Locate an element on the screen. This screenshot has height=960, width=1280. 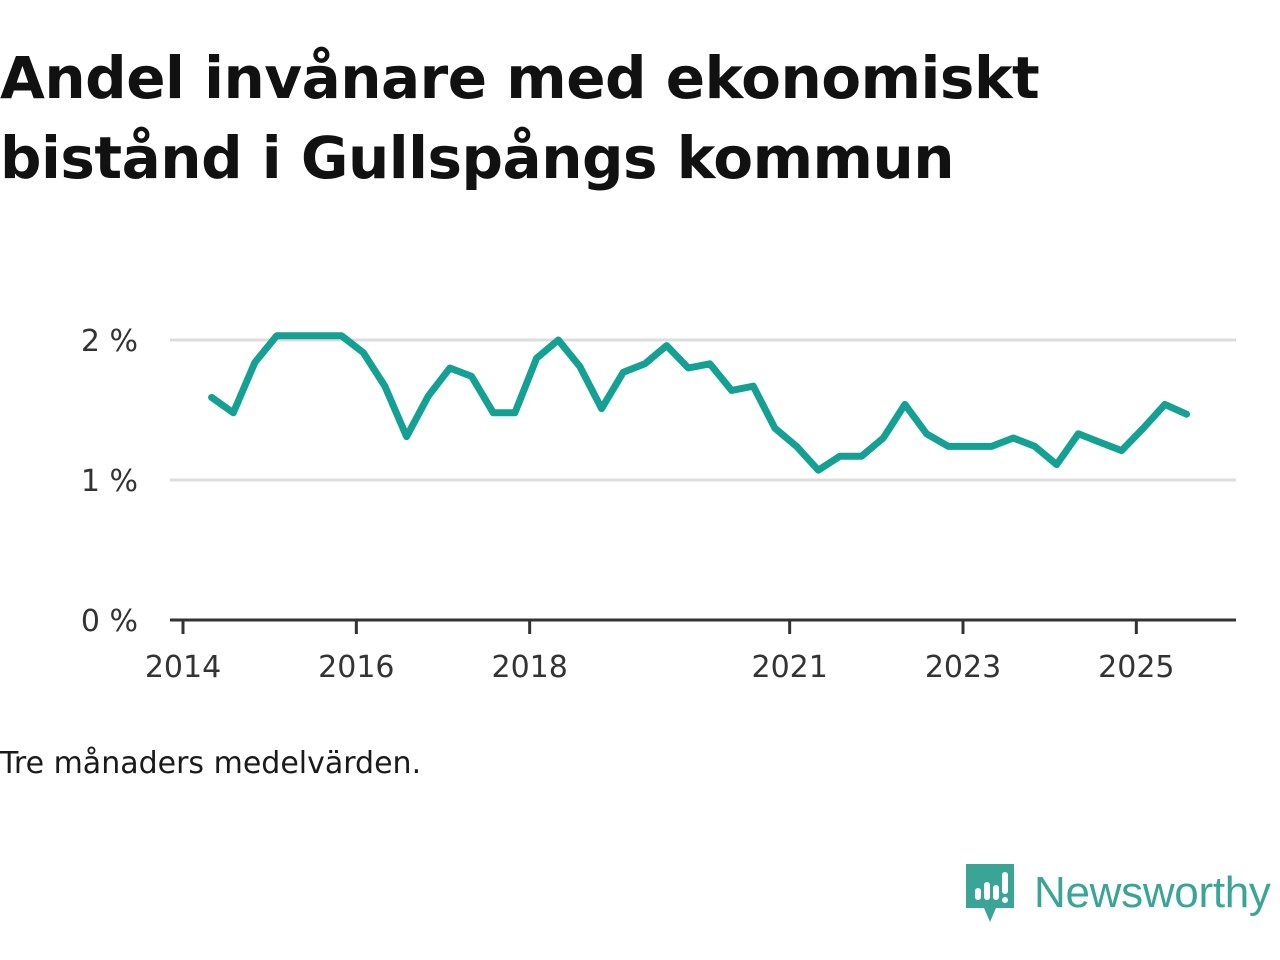
chart-note: Tre månaders medelvärden. is located at coordinates (211, 763).